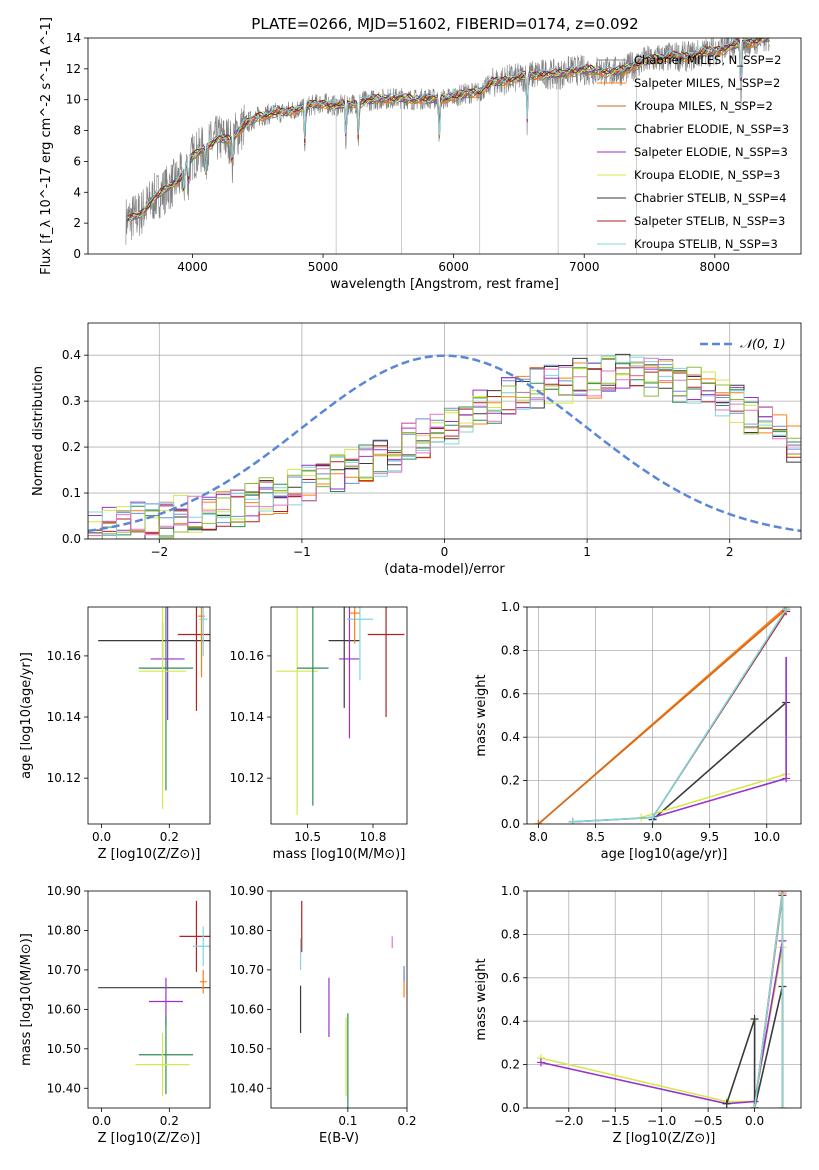  Describe the element at coordinates (444, 569) in the screenshot. I see `x-axis-label: (data-model)/error` at that location.